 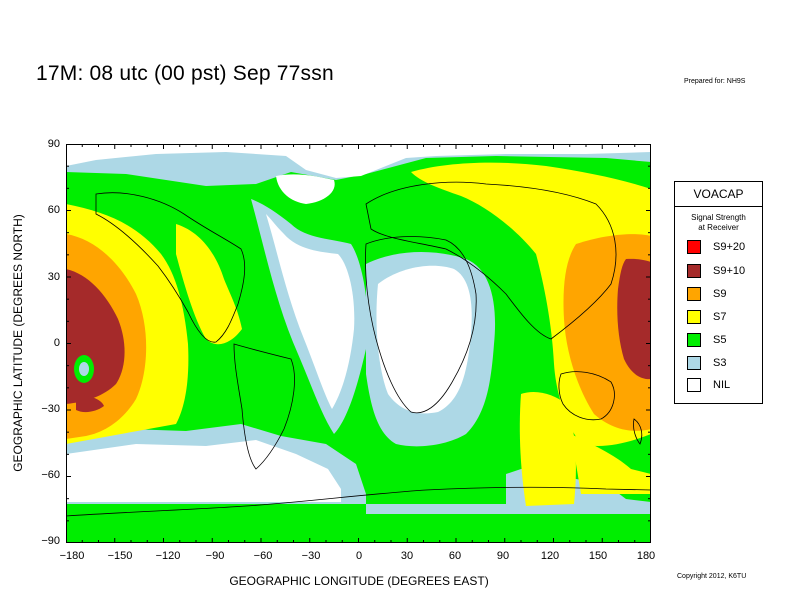 I want to click on legend-item-s9-10: S9+10, so click(x=716, y=271).